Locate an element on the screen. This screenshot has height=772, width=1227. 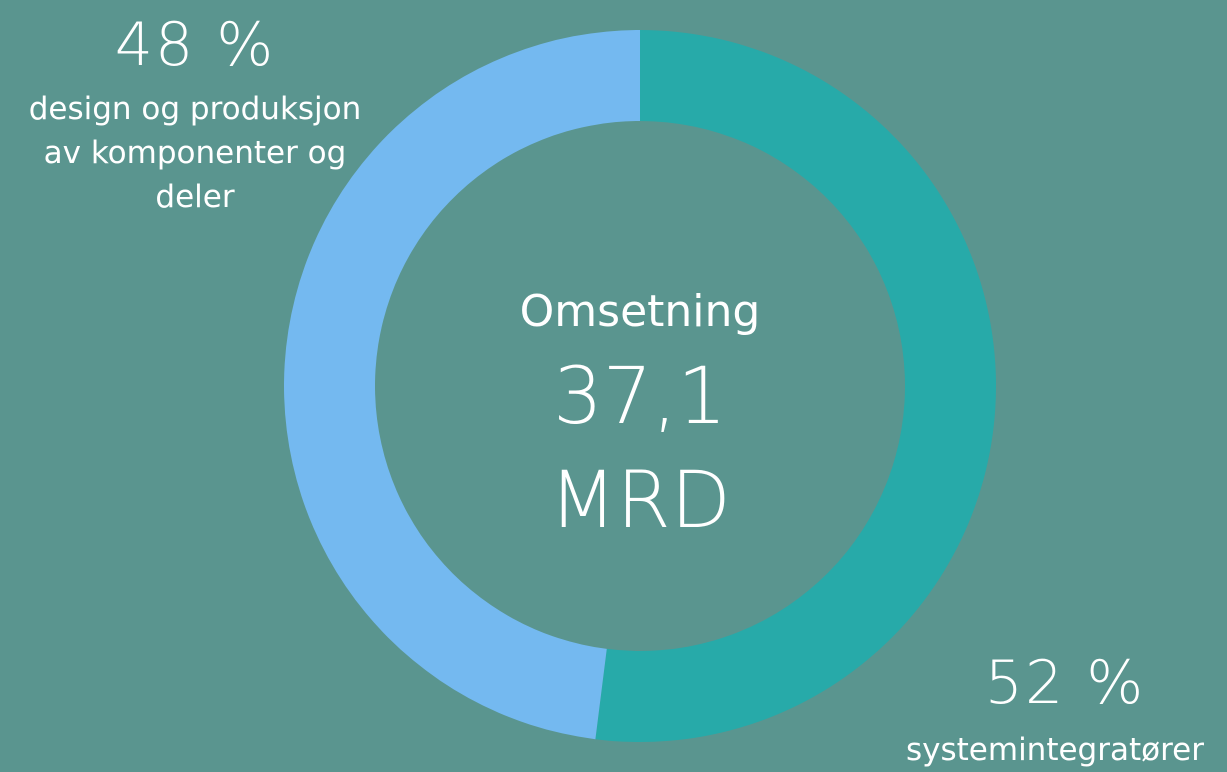
center-unit: MRD is located at coordinates (640, 501).